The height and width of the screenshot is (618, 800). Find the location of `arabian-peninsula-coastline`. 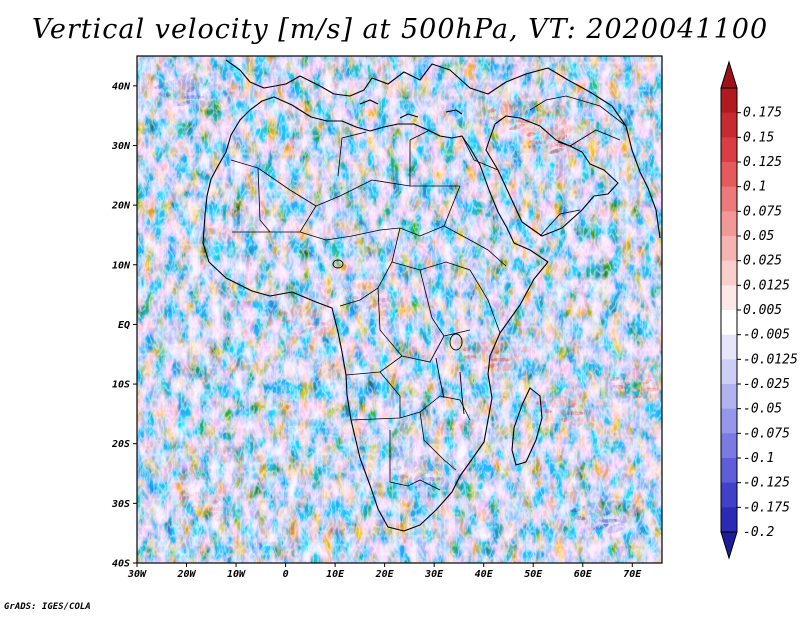

arabian-peninsula-coastline is located at coordinates (552, 176).